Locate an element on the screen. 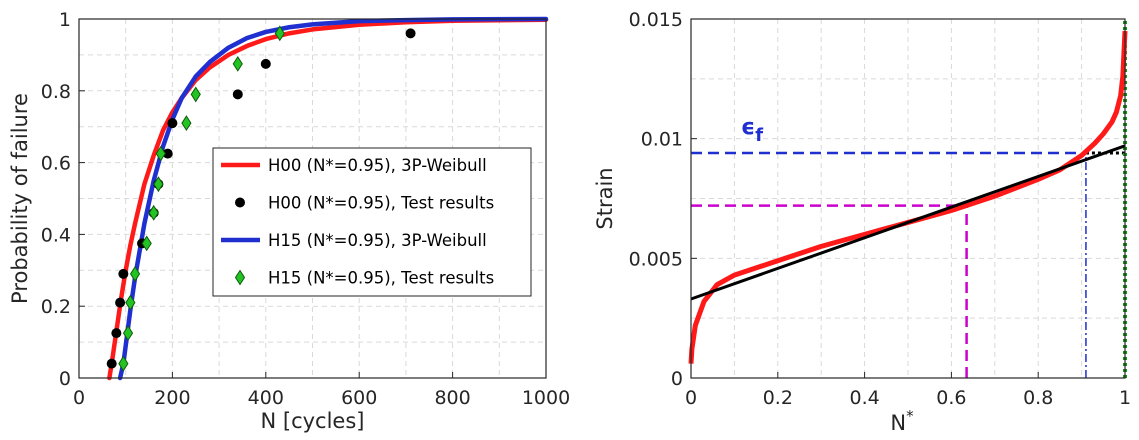 The image size is (1139, 440). legend-label: H15 (N*=0.95), 3P-Weibull is located at coordinates (377, 240).